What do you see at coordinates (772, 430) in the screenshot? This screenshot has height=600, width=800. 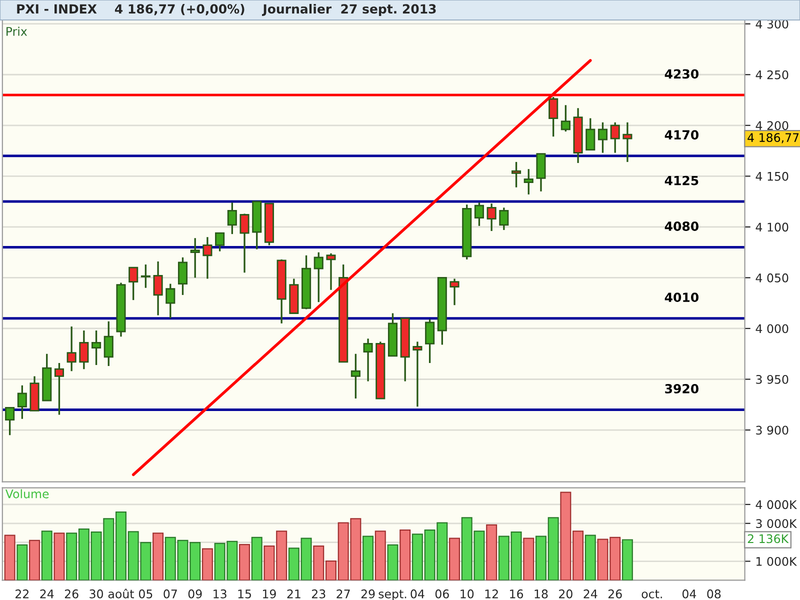 I see `y-tick-label: 3 900` at bounding box center [772, 430].